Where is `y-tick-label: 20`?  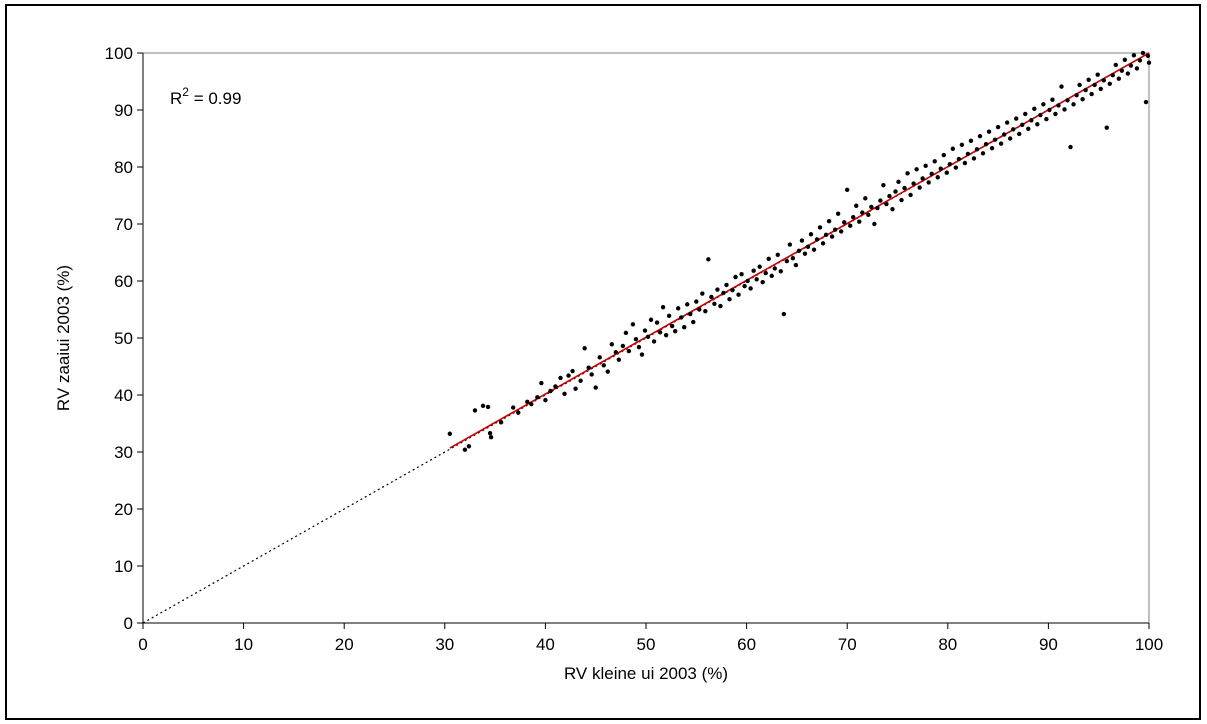 y-tick-label: 20 is located at coordinates (123, 509).